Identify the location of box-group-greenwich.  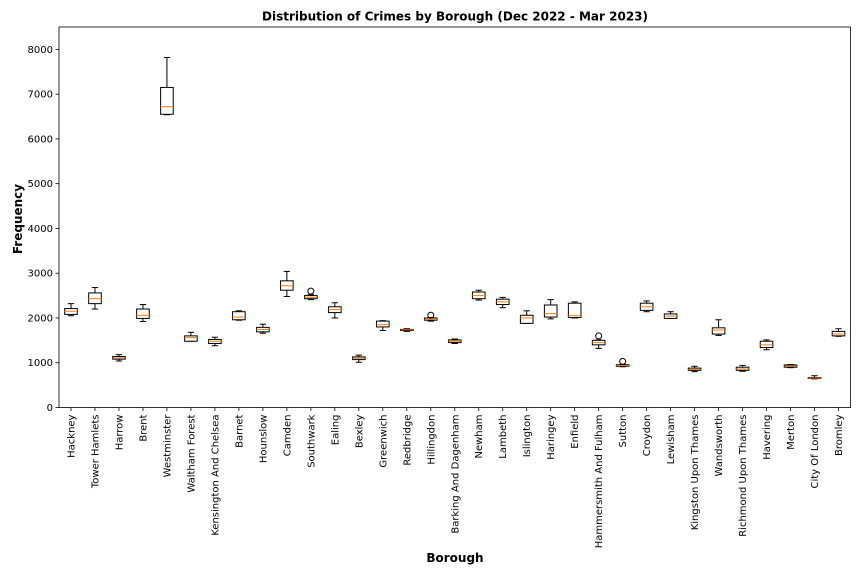
(382, 326).